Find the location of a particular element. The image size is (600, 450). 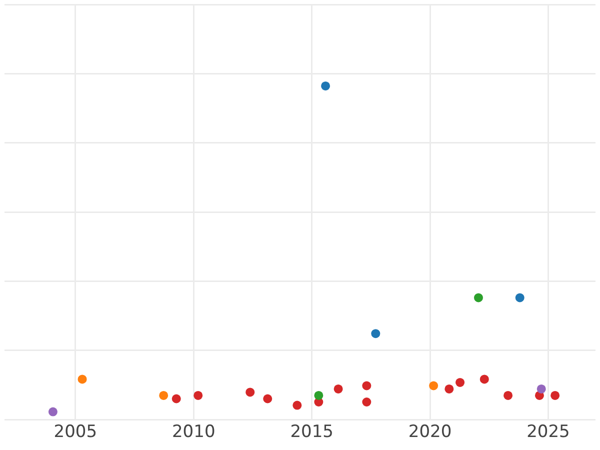

x-tick-label: 2020 is located at coordinates (430, 432).